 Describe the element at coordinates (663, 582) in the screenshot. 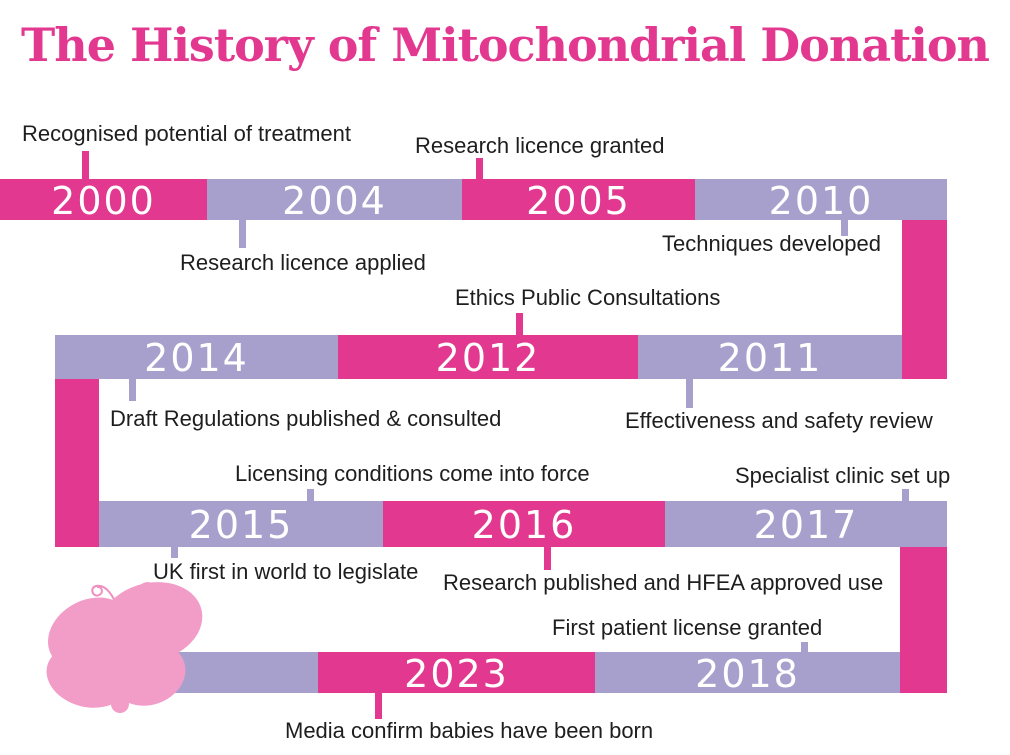

I see `event-label-2016-below: Research published and HFEA approved use` at that location.